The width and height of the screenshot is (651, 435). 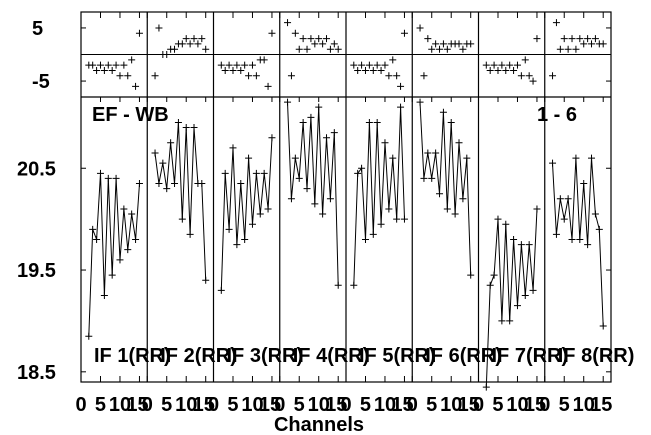 What do you see at coordinates (41, 82) in the screenshot?
I see `y-tick-label-top: -5` at bounding box center [41, 82].